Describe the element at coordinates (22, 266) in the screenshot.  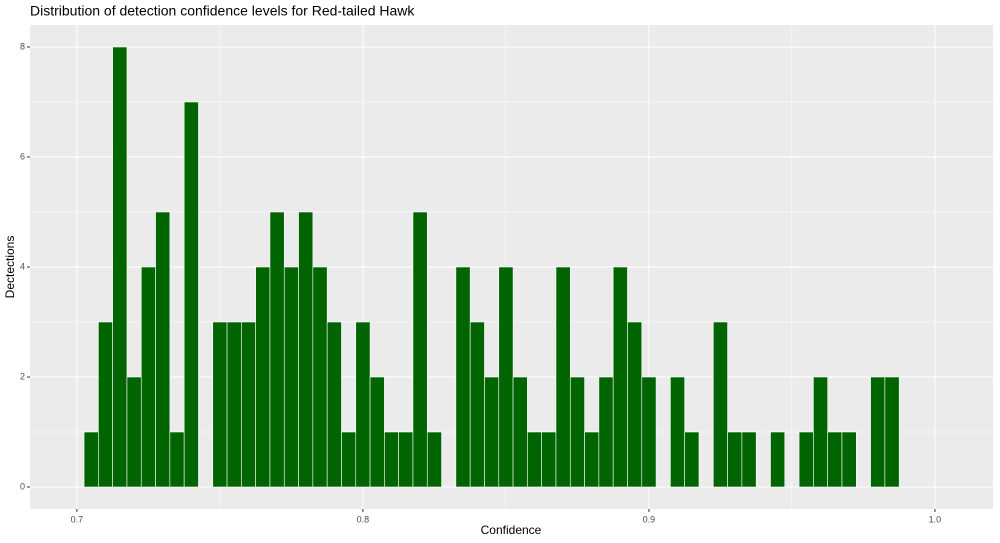
I see `y-tick-label: 4` at that location.